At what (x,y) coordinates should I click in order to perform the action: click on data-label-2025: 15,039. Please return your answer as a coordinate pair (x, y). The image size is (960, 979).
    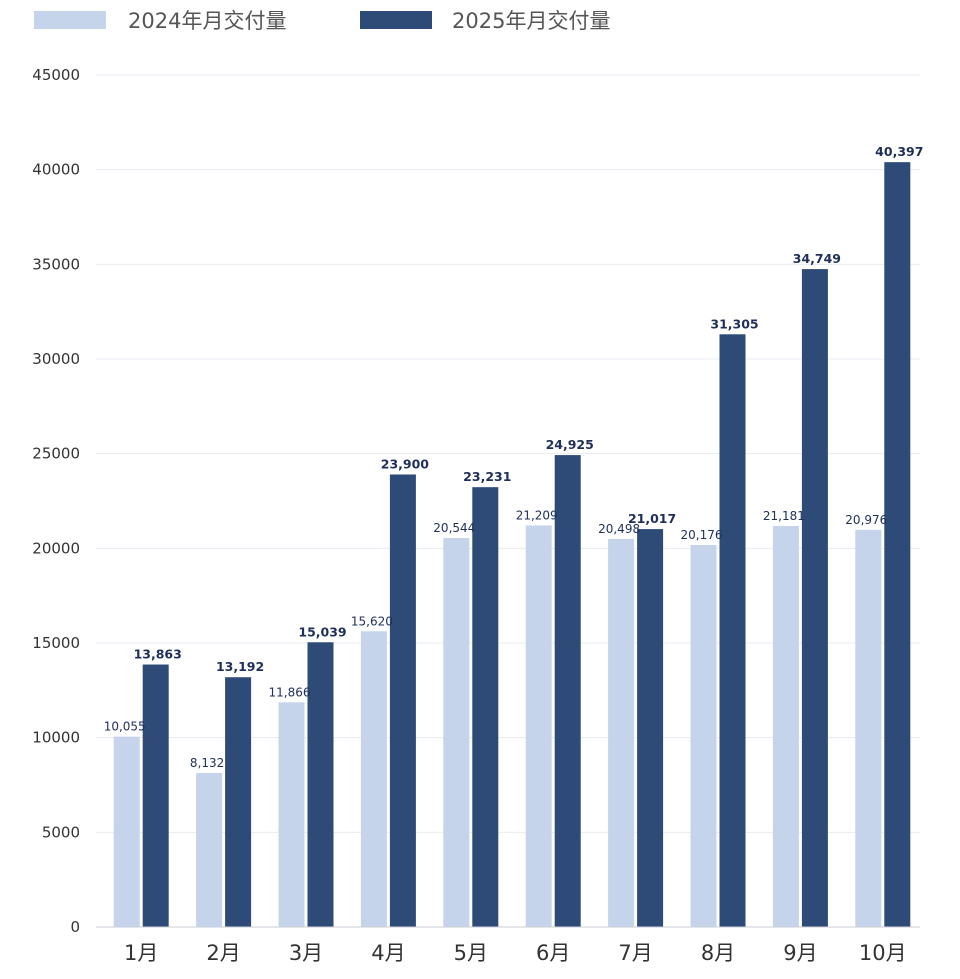
    Looking at the image, I should click on (322, 631).